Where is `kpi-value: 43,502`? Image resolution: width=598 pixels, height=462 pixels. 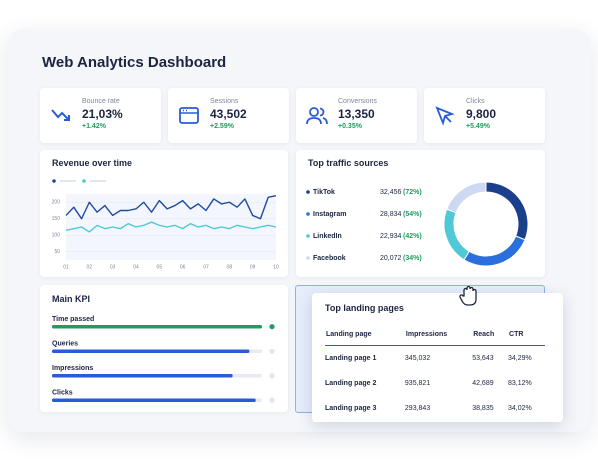 kpi-value: 43,502 is located at coordinates (228, 114).